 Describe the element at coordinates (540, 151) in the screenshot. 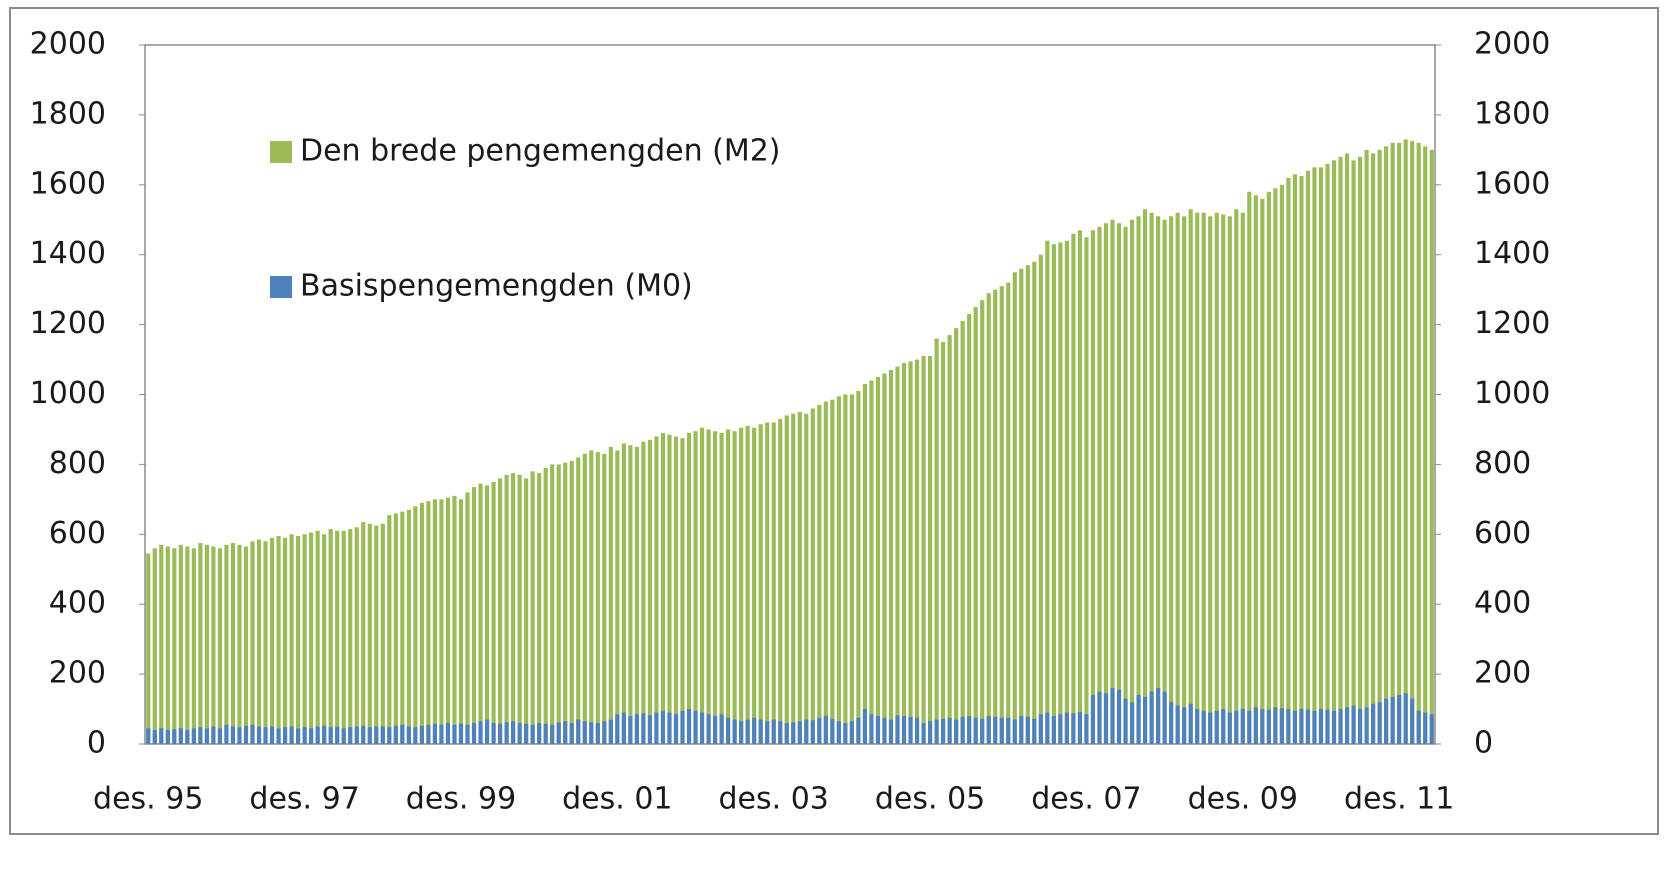

I see `legend-label: Den brede pengemengden (M2)` at that location.